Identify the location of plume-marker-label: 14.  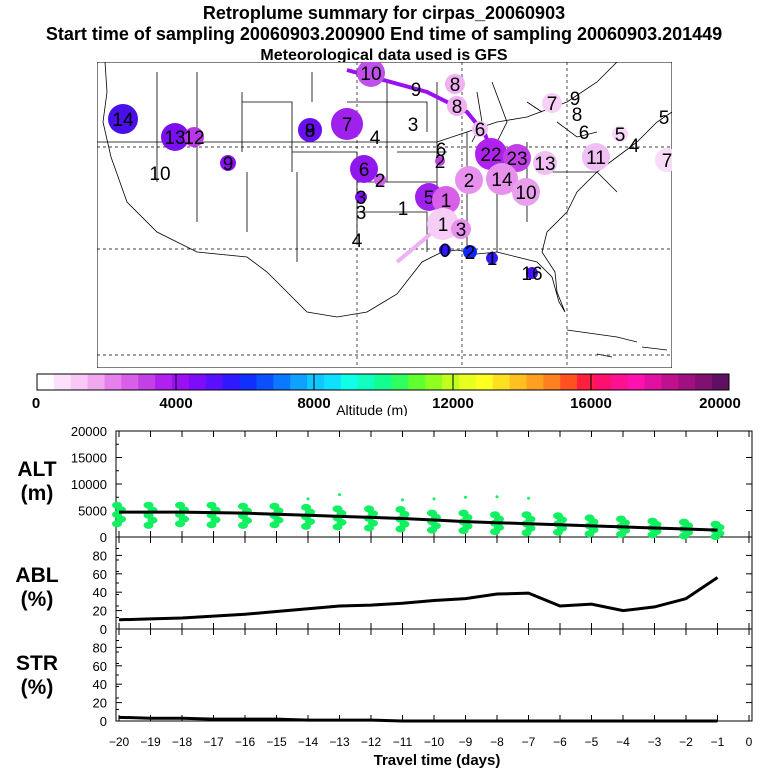
(123, 120).